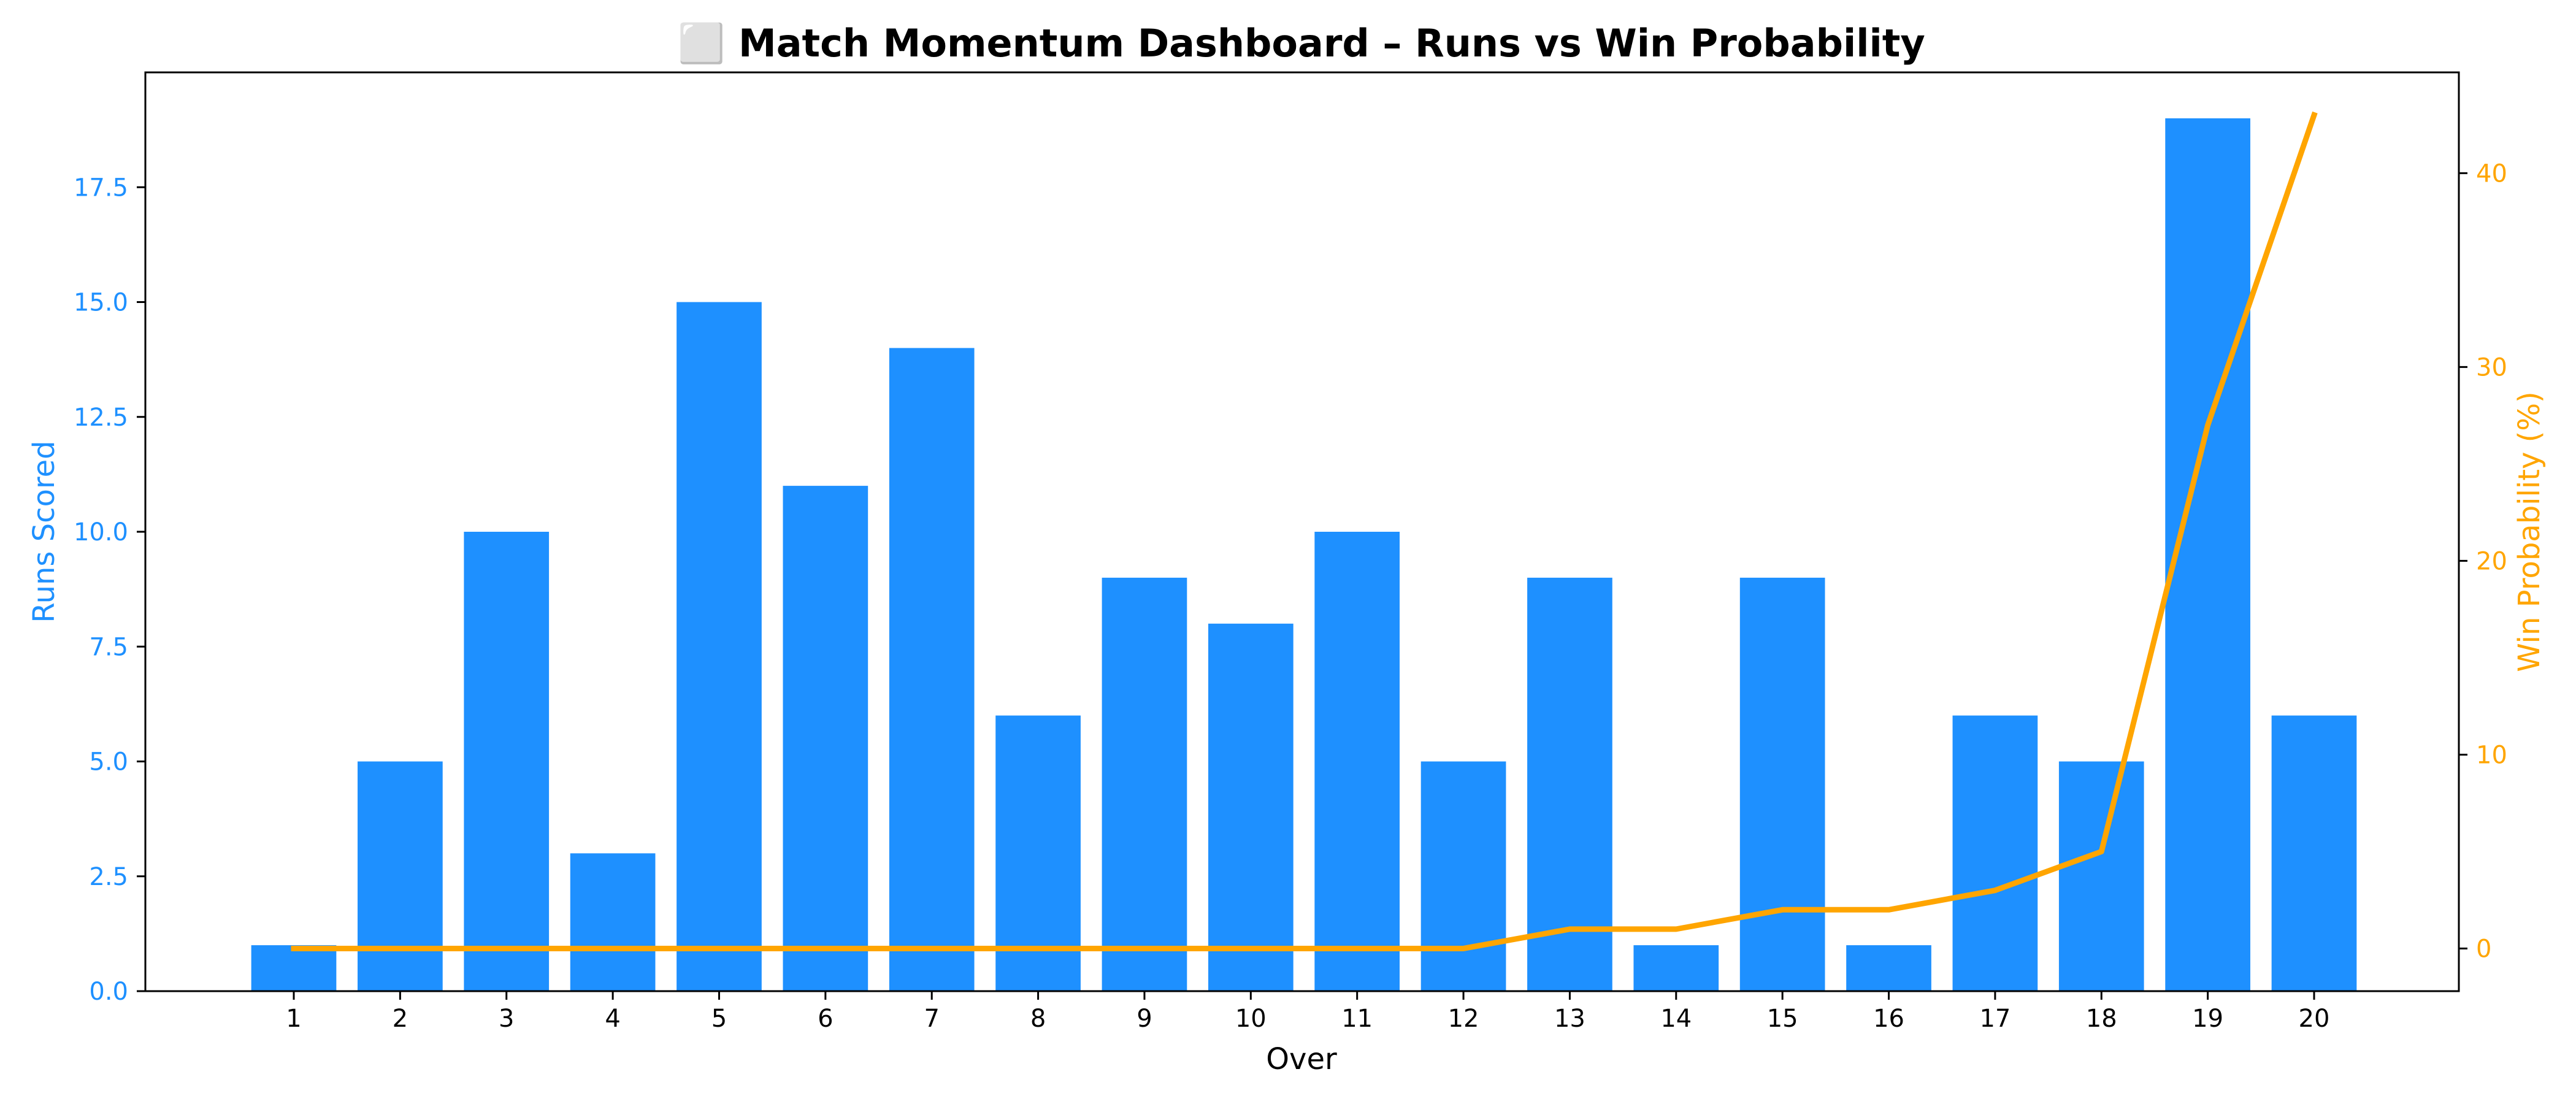 The image size is (2576, 1104). Describe the element at coordinates (1144, 1019) in the screenshot. I see `x-tick-label: 9` at that location.